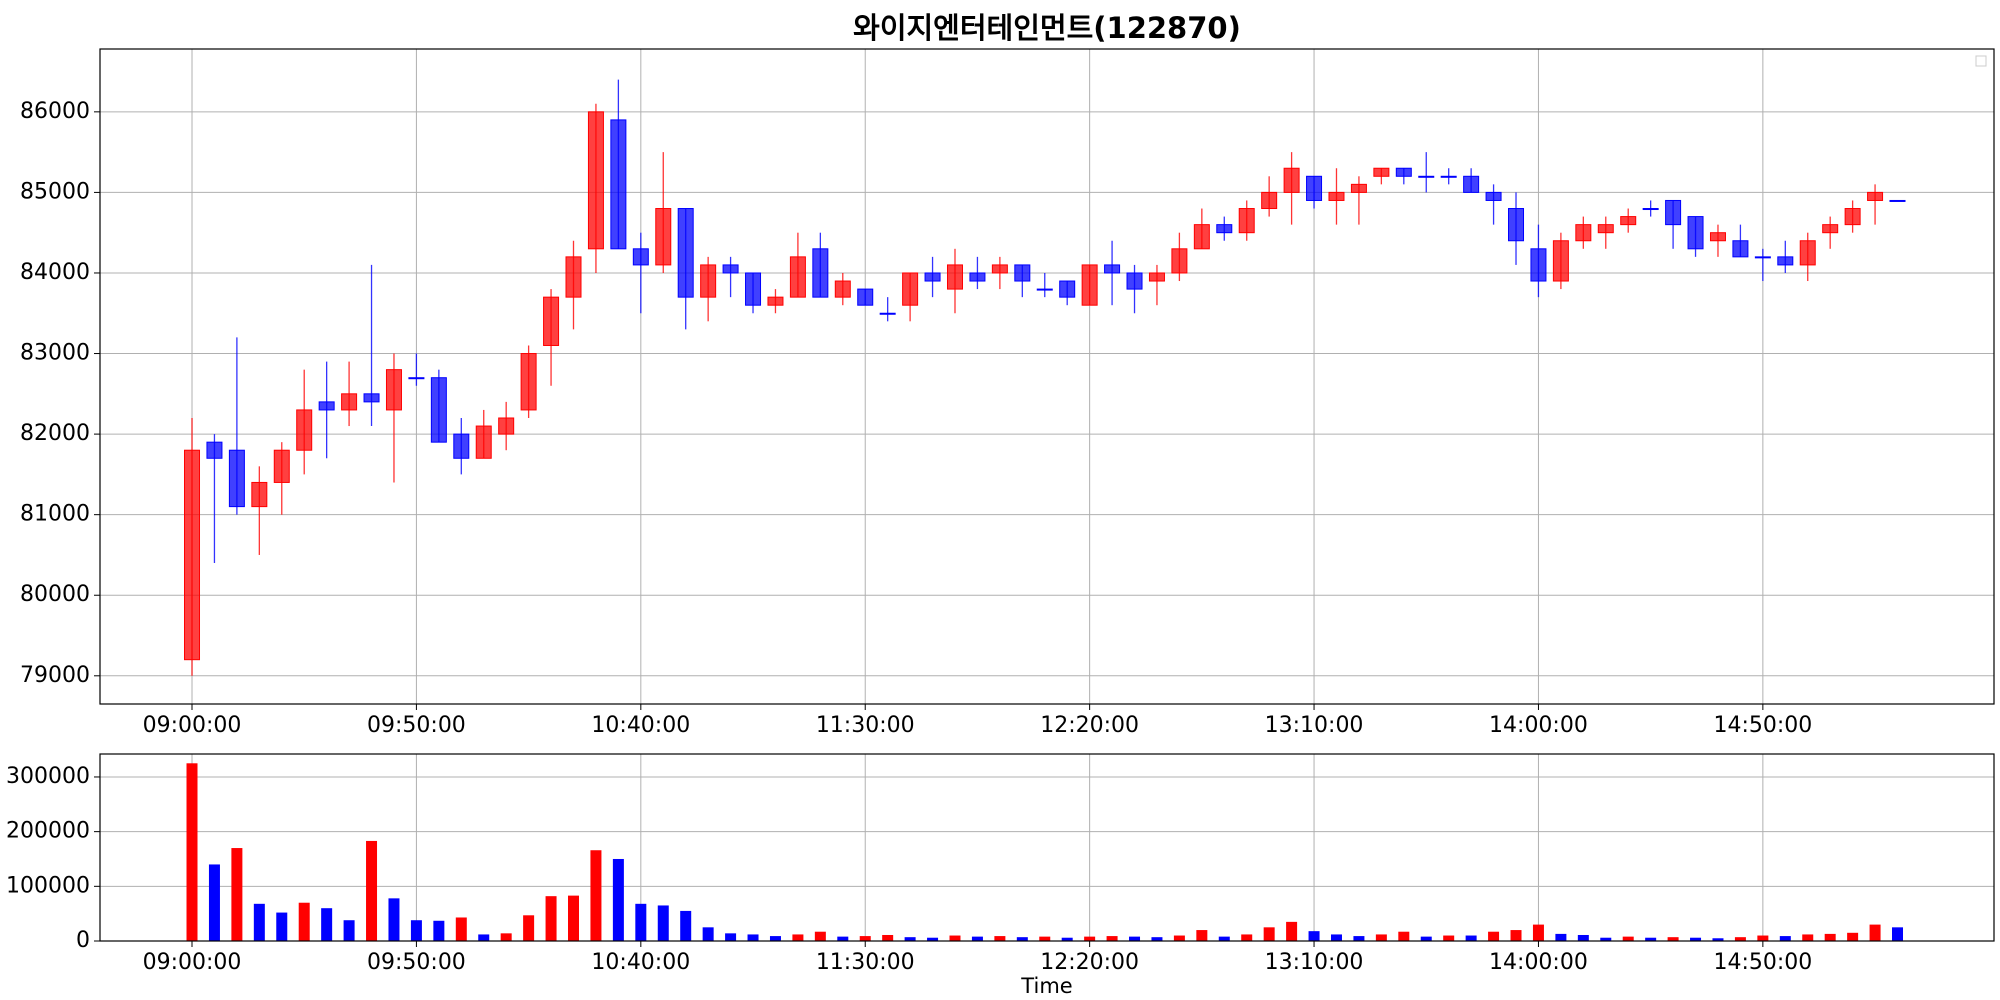 This screenshot has height=1000, width=2000. I want to click on y-tick-label: 100000, so click(48, 885).